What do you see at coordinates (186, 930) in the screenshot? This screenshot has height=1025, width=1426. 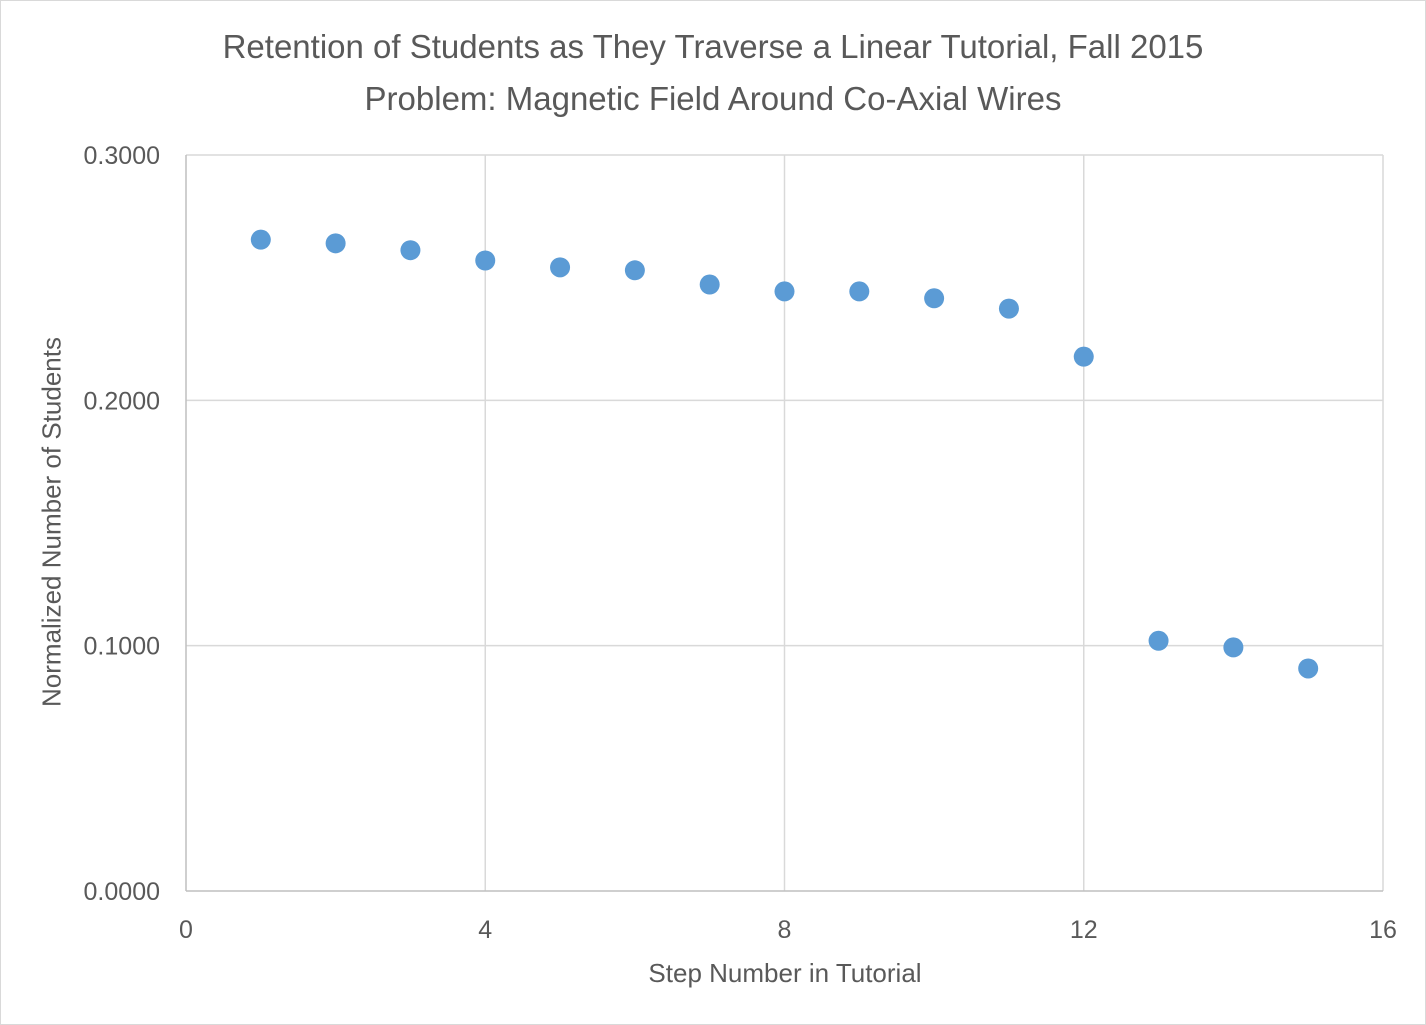 I see `x-tick-label: 0` at bounding box center [186, 930].